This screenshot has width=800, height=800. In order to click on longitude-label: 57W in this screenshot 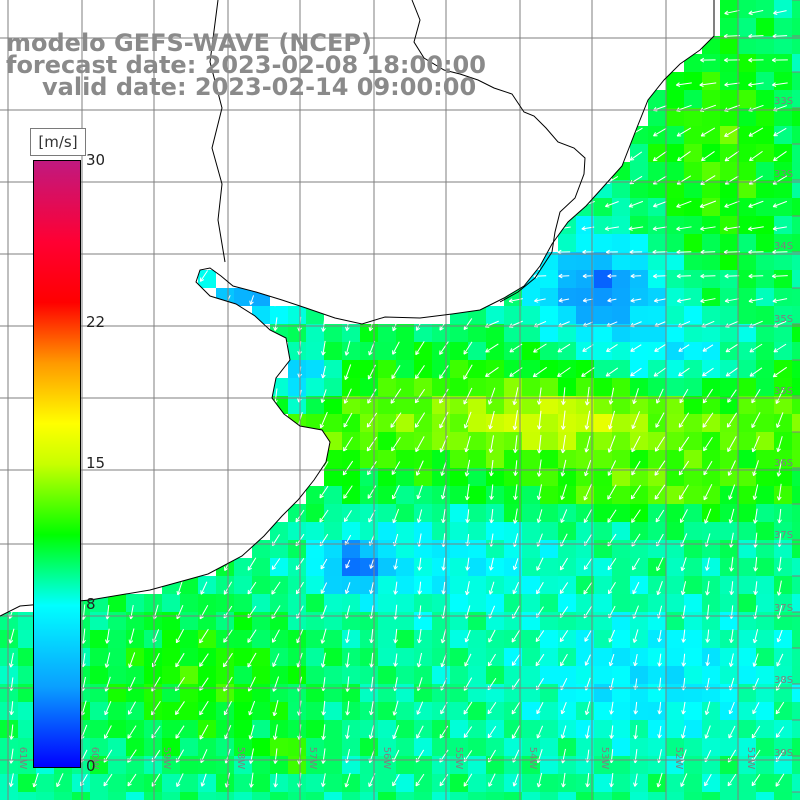, I will do `click(312, 758)`.